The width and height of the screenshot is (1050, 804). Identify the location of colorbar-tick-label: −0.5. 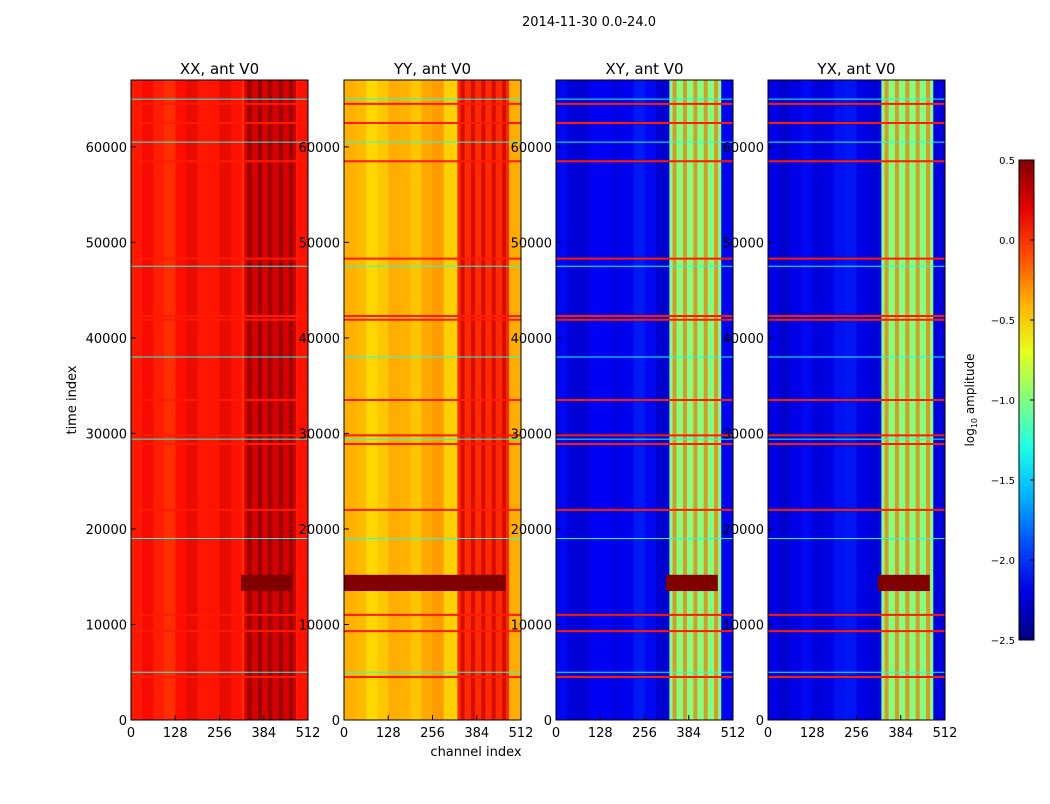
(1003, 321).